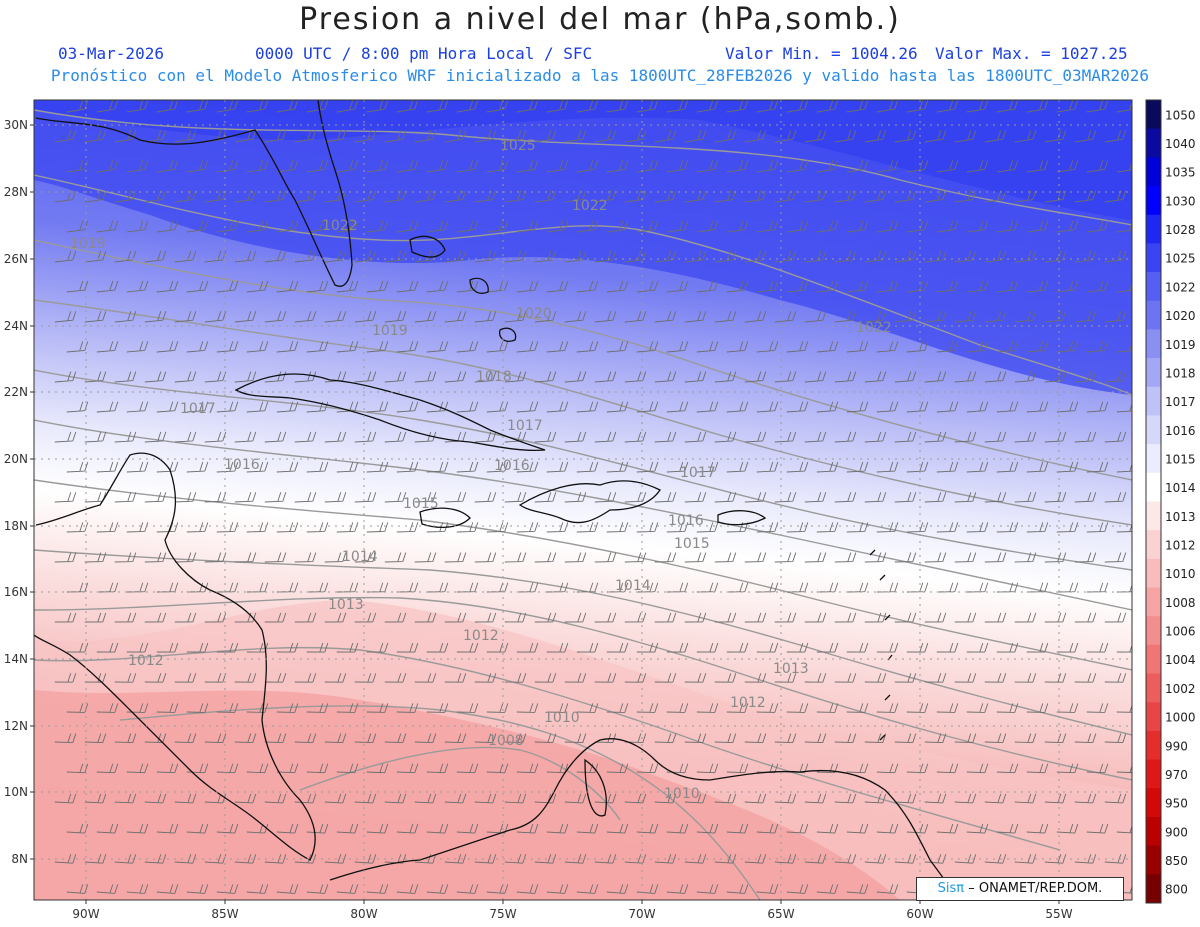 The height and width of the screenshot is (927, 1200). Describe the element at coordinates (589, 502) in the screenshot. I see `hispaniola` at that location.